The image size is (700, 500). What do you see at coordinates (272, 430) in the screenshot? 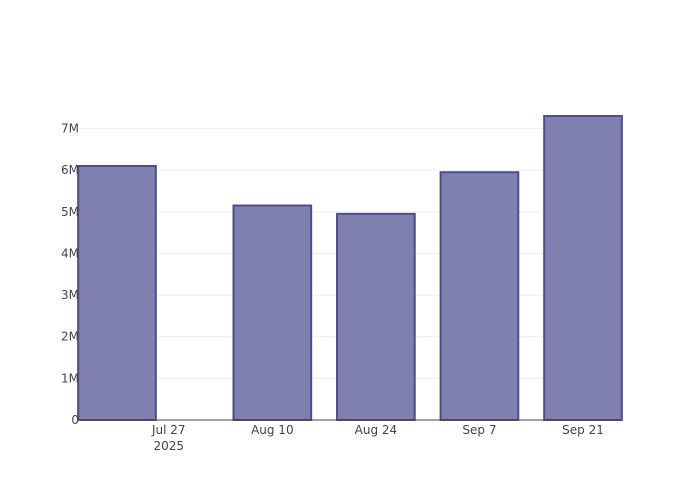
I see `x-tick-label: Aug 10` at bounding box center [272, 430].